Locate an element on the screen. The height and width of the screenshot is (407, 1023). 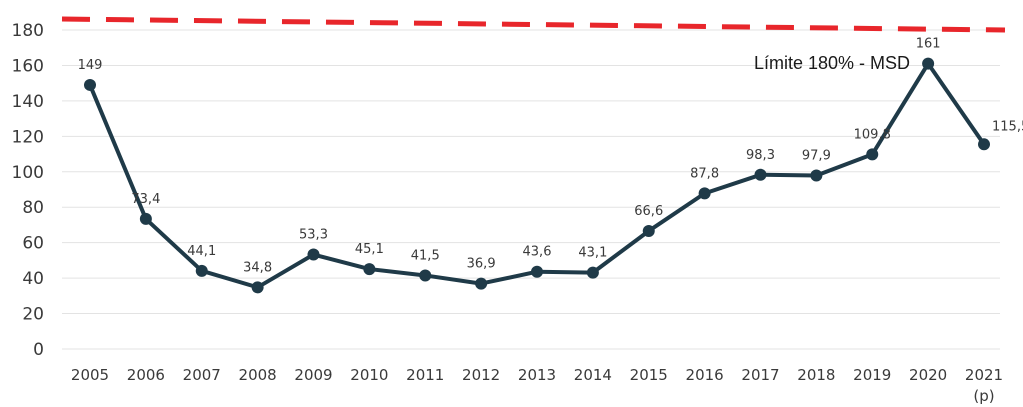
data-label: 109,8 is located at coordinates (872, 134).